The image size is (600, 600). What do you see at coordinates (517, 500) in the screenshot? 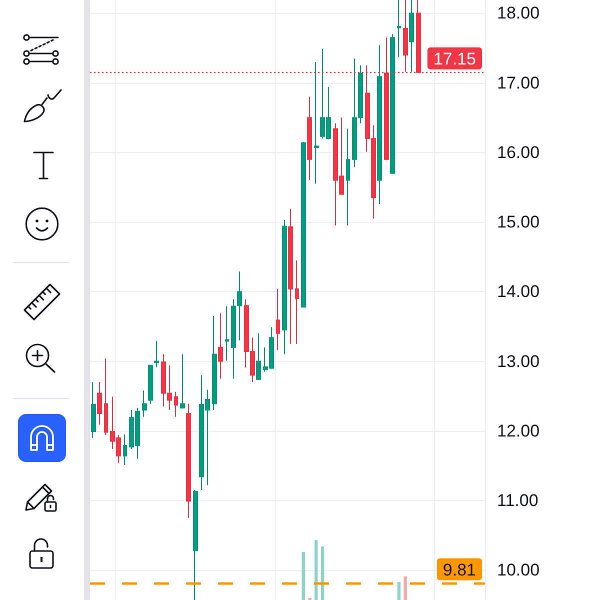
I see `y-tick-label: 11.00` at bounding box center [517, 500].